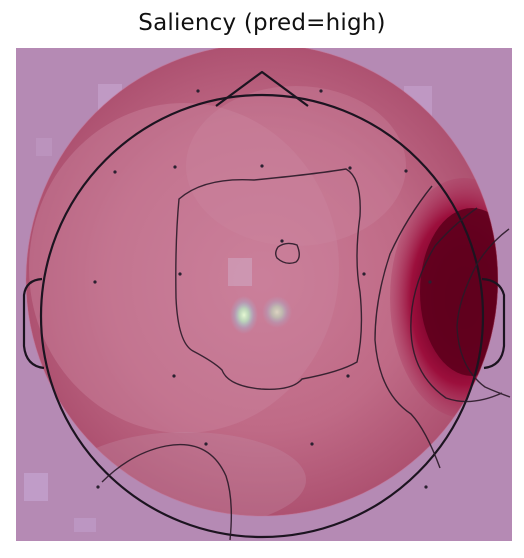 The width and height of the screenshot is (524, 558). I want to click on nose-icon, so click(262, 88).